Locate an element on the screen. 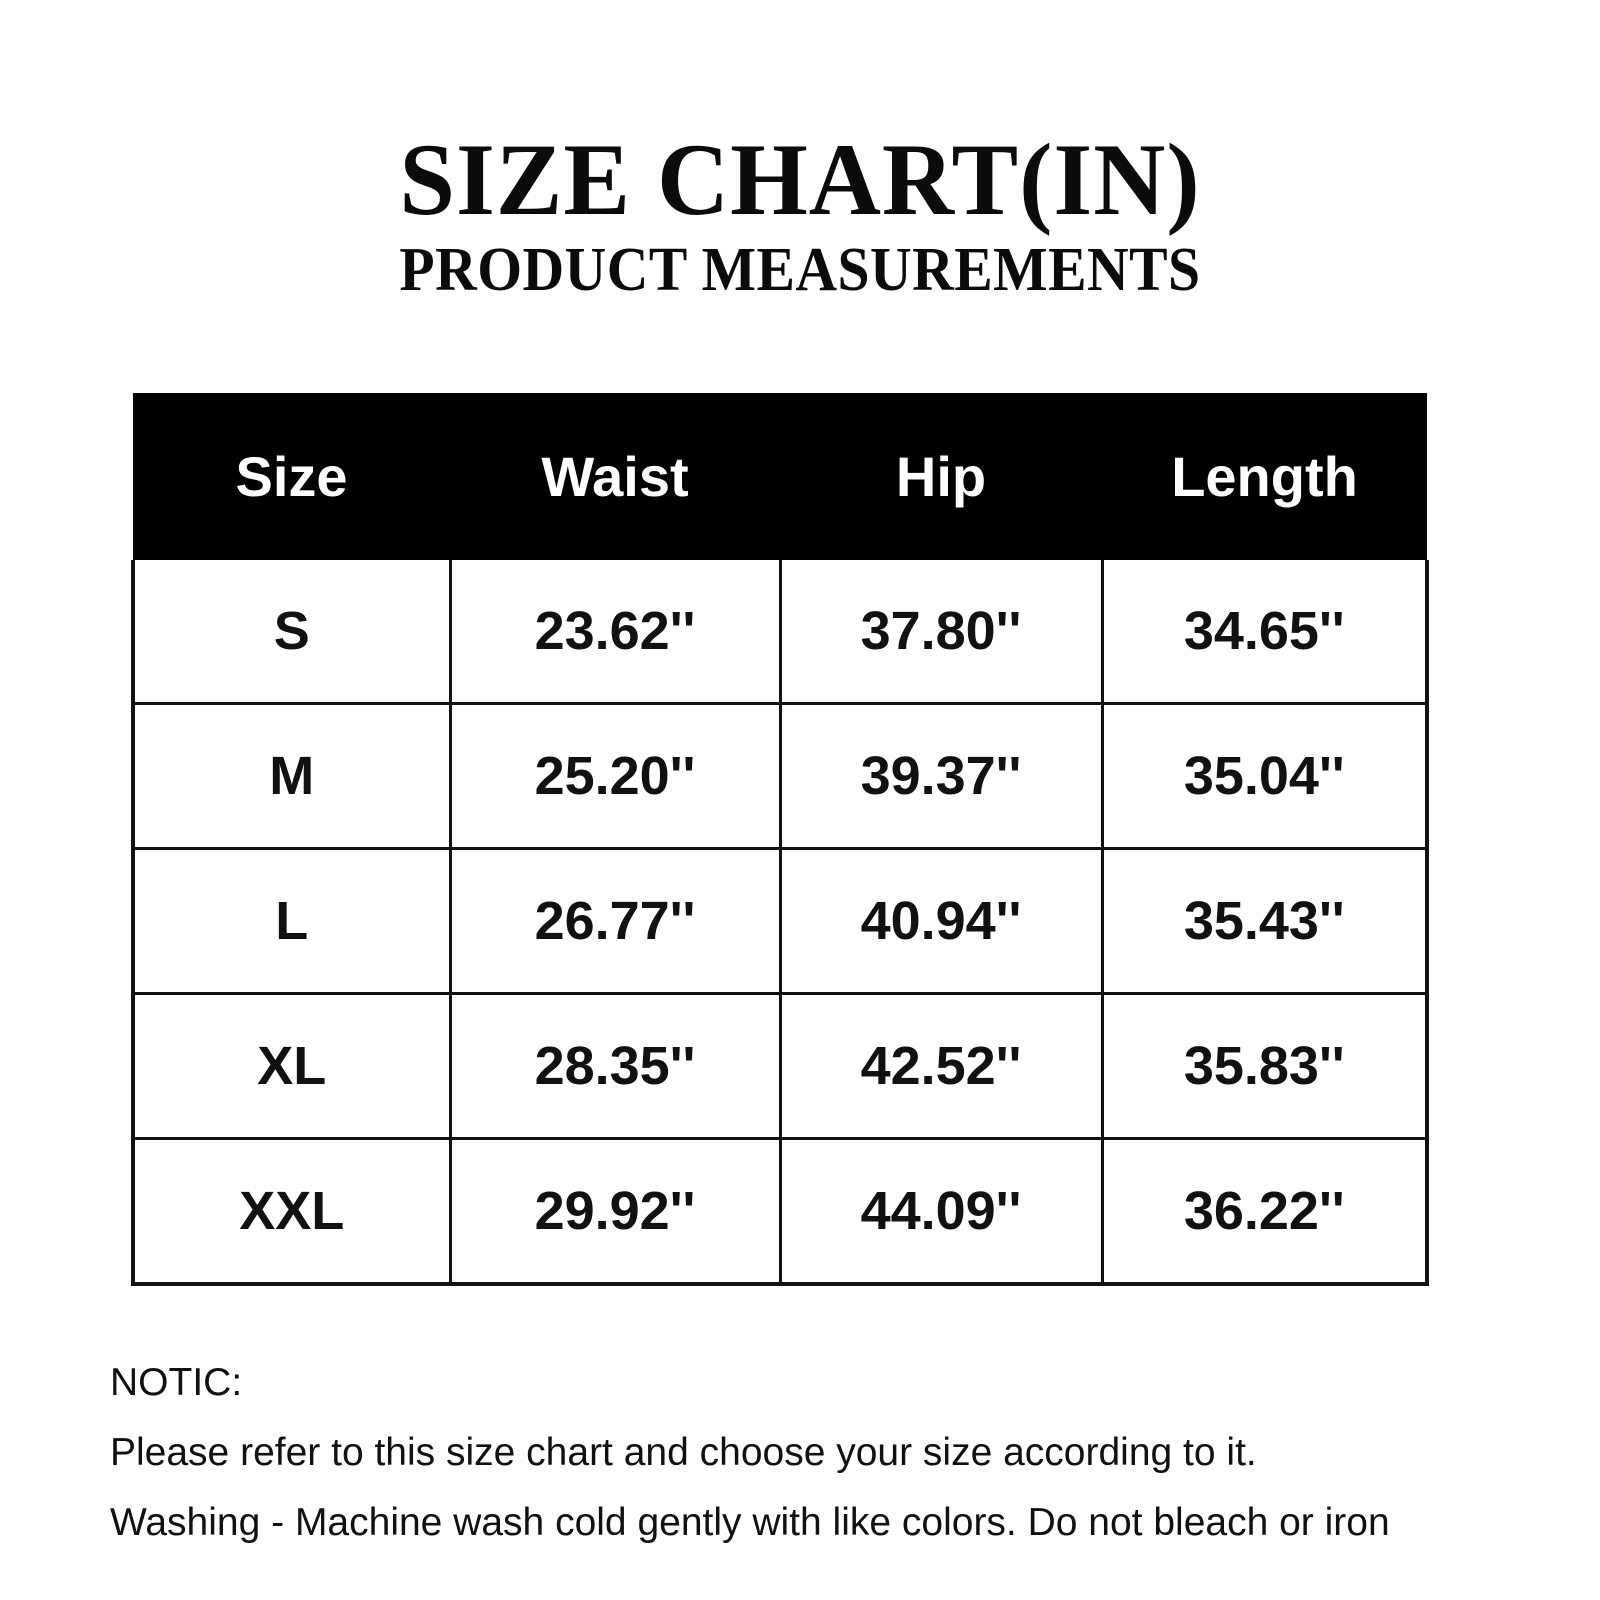  table-header-row: Size Waist Hip Length is located at coordinates (780, 476).